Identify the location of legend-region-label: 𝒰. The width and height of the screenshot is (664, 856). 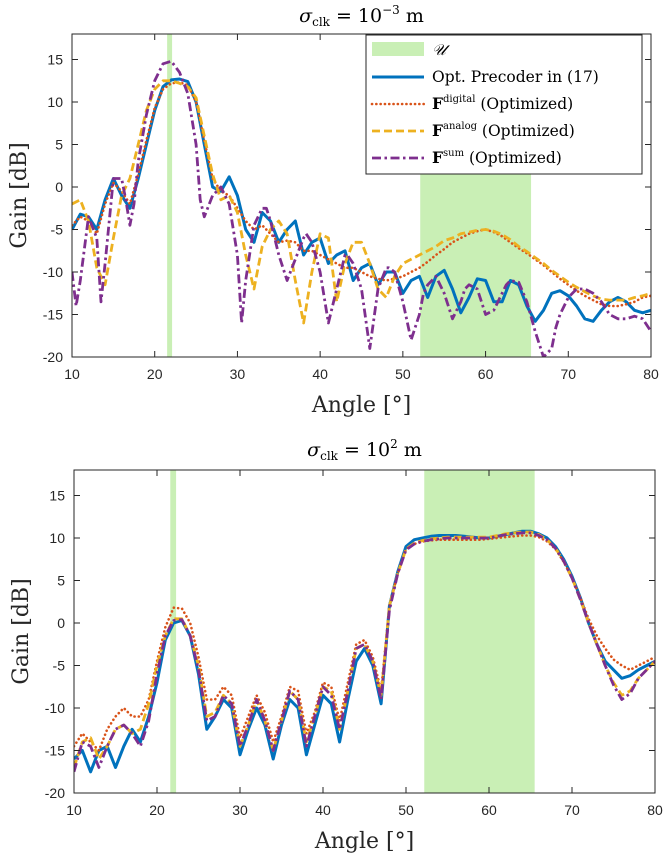
(441, 50).